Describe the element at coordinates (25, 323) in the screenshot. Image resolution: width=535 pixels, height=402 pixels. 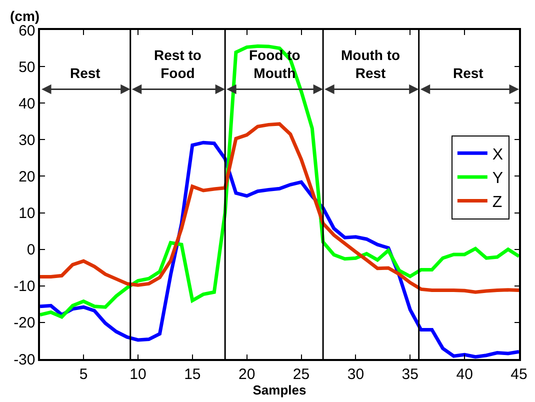
I see `y-tick-label: -20` at that location.